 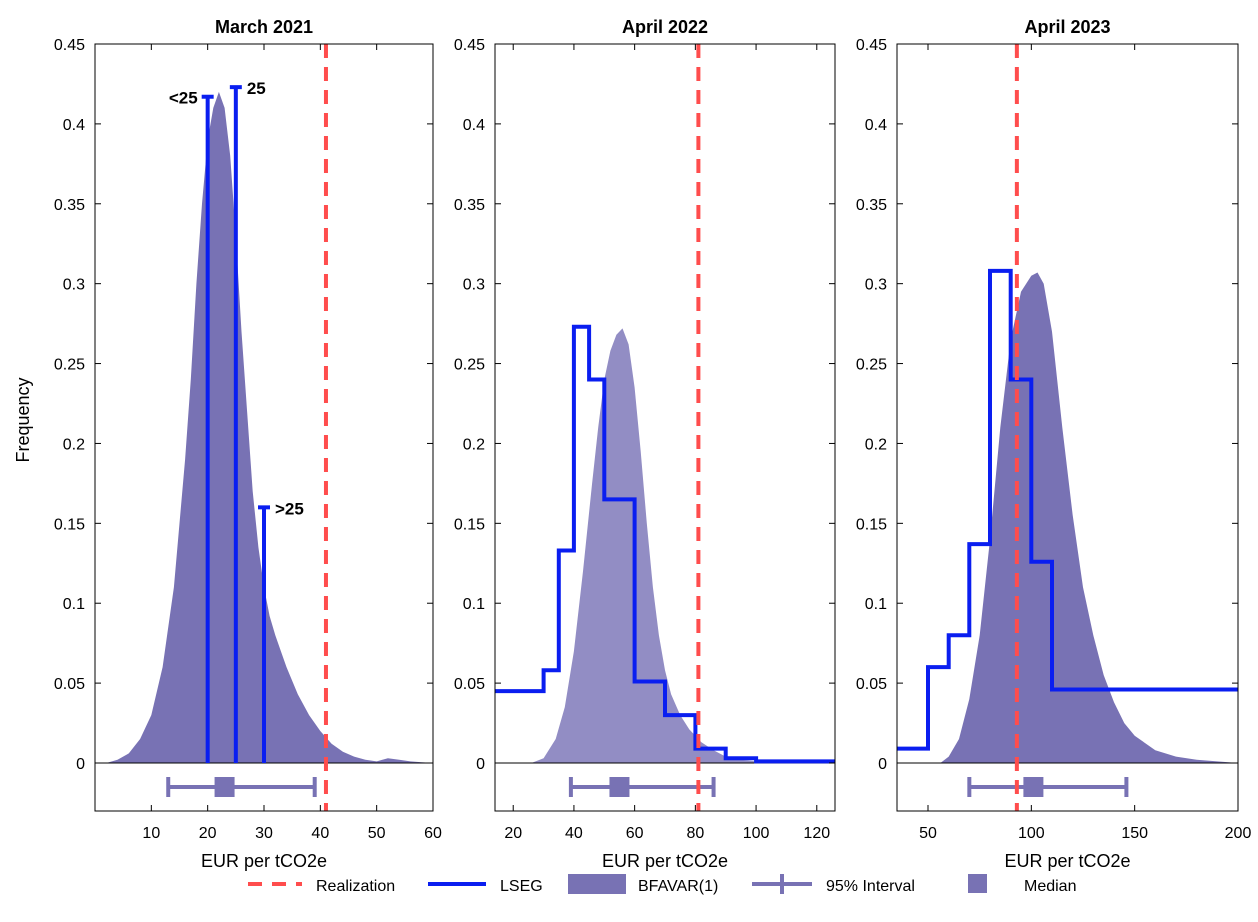 I want to click on legend-bfavar-label: BFAVAR(1), so click(x=678, y=886).